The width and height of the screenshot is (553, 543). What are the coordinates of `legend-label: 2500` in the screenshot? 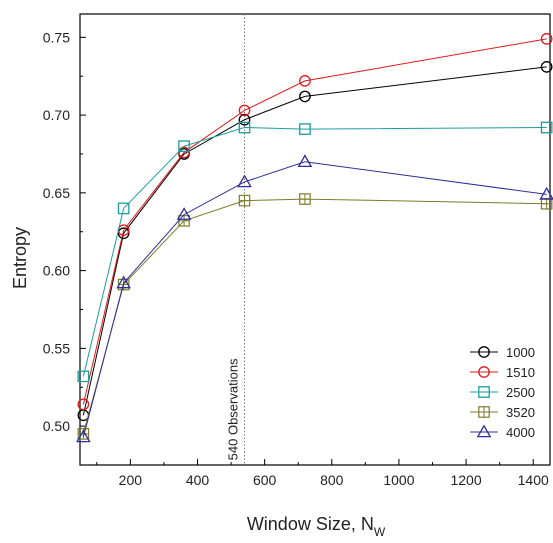 It's located at (520, 392).